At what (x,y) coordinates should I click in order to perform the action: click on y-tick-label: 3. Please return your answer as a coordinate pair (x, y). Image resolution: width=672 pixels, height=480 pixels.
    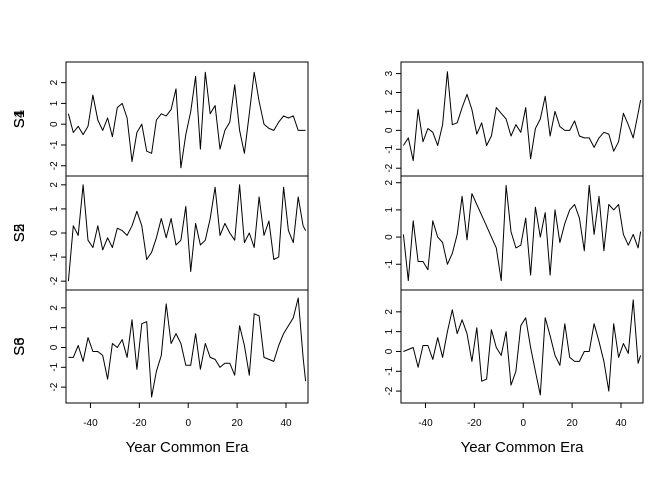
    Looking at the image, I should click on (389, 73).